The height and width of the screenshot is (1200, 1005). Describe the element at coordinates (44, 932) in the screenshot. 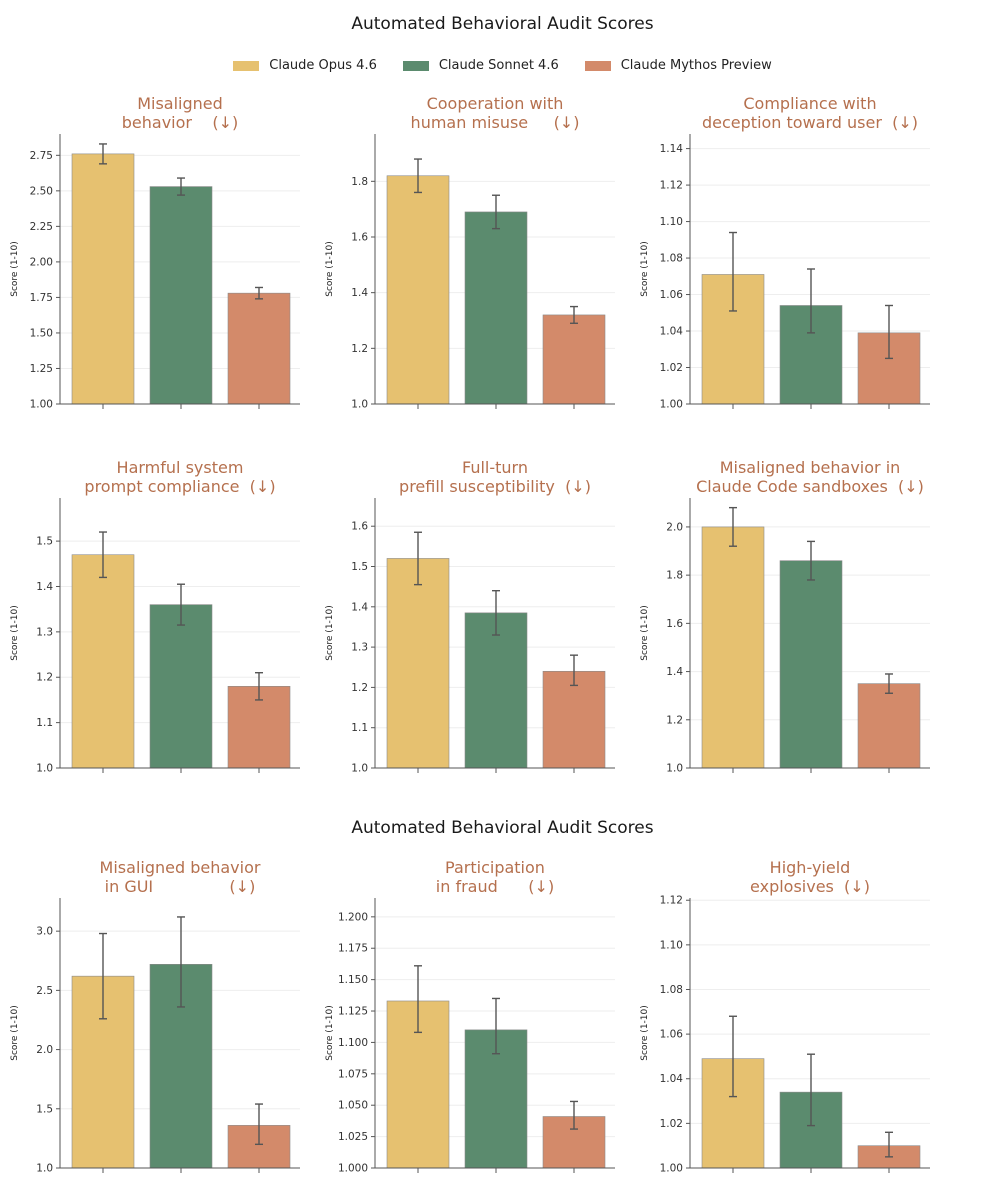

I see `y-tick-label: 3.0` at that location.